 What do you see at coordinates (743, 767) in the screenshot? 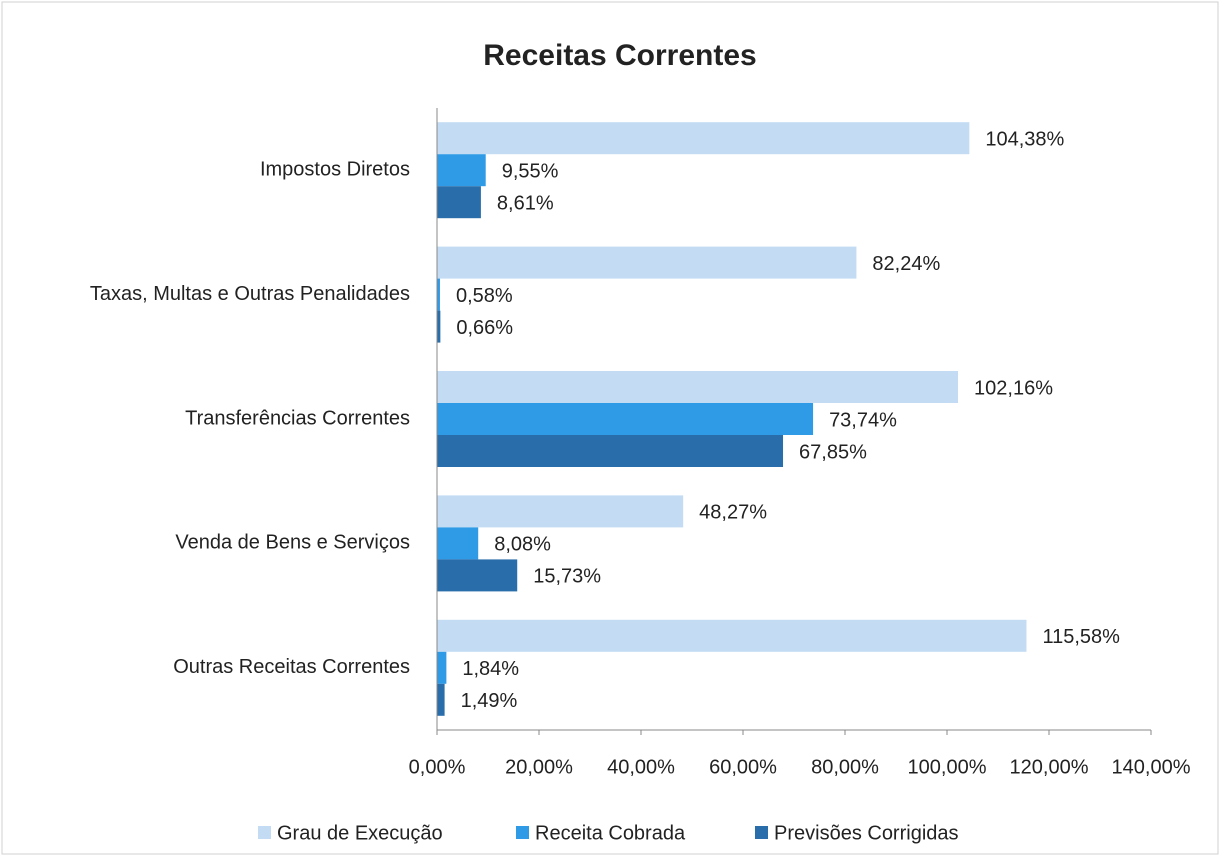
I see `x-tick-label: 60,00%` at bounding box center [743, 767].